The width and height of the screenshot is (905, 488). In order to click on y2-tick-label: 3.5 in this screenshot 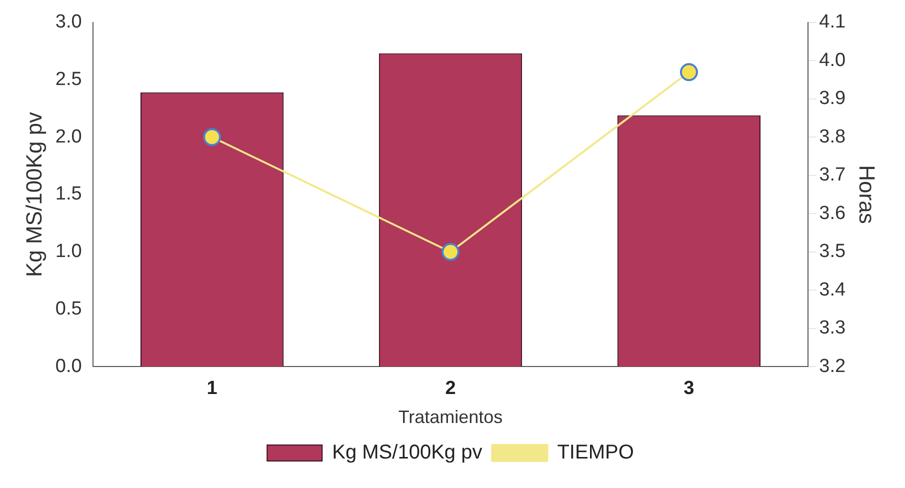, I will do `click(832, 251)`.